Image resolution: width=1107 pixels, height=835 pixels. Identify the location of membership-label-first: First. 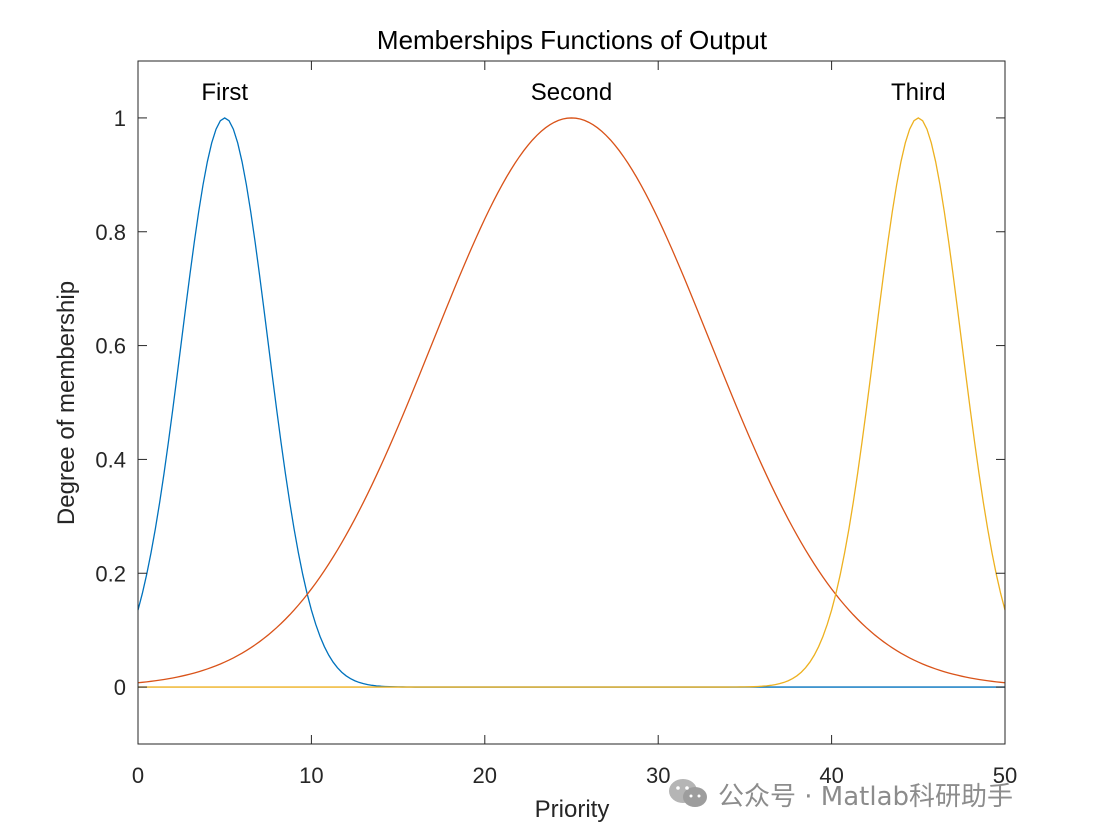
(224, 92).